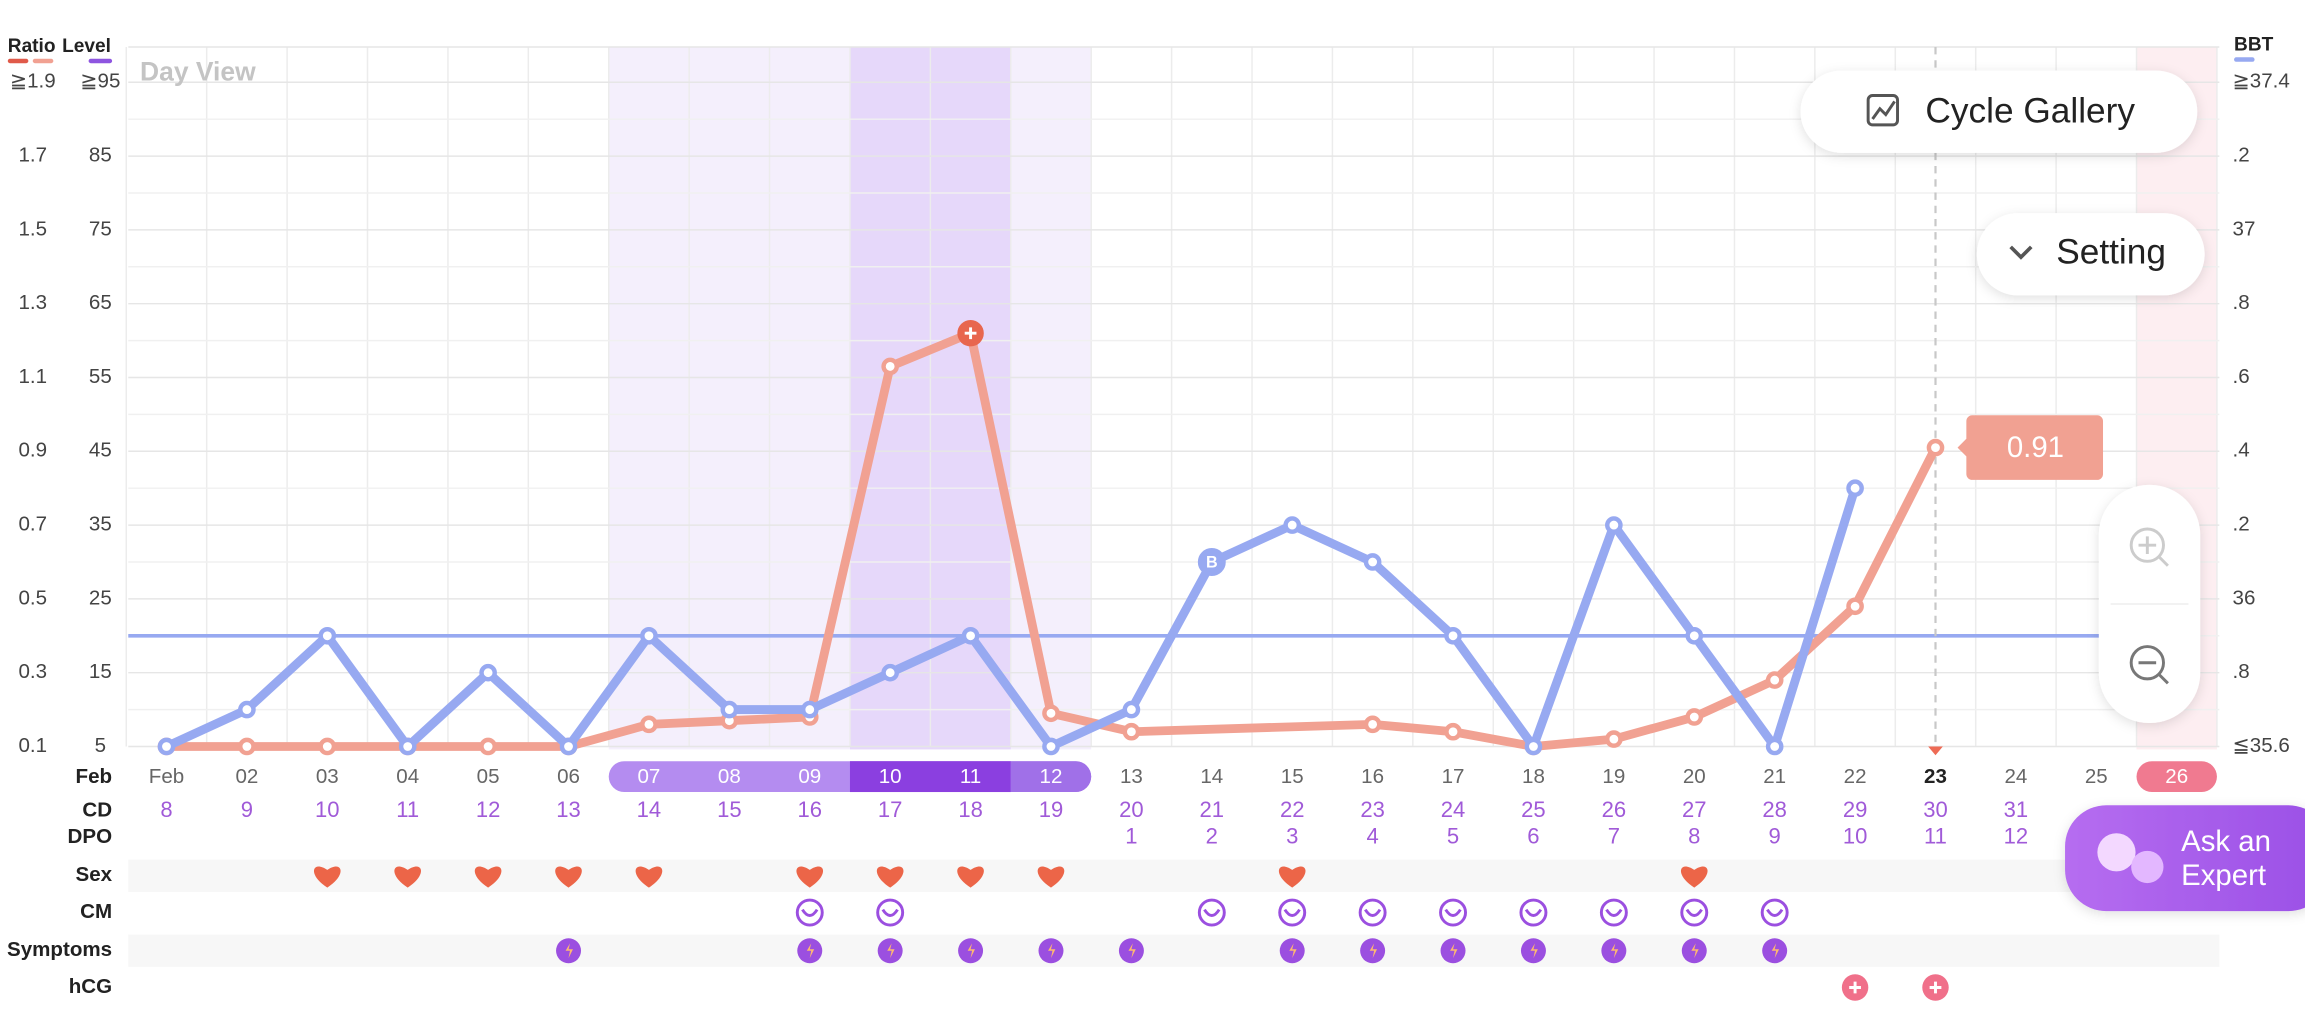 The image size is (2305, 1011). Describe the element at coordinates (2241, 155) in the screenshot. I see `bbt-tick-label: .2` at that location.